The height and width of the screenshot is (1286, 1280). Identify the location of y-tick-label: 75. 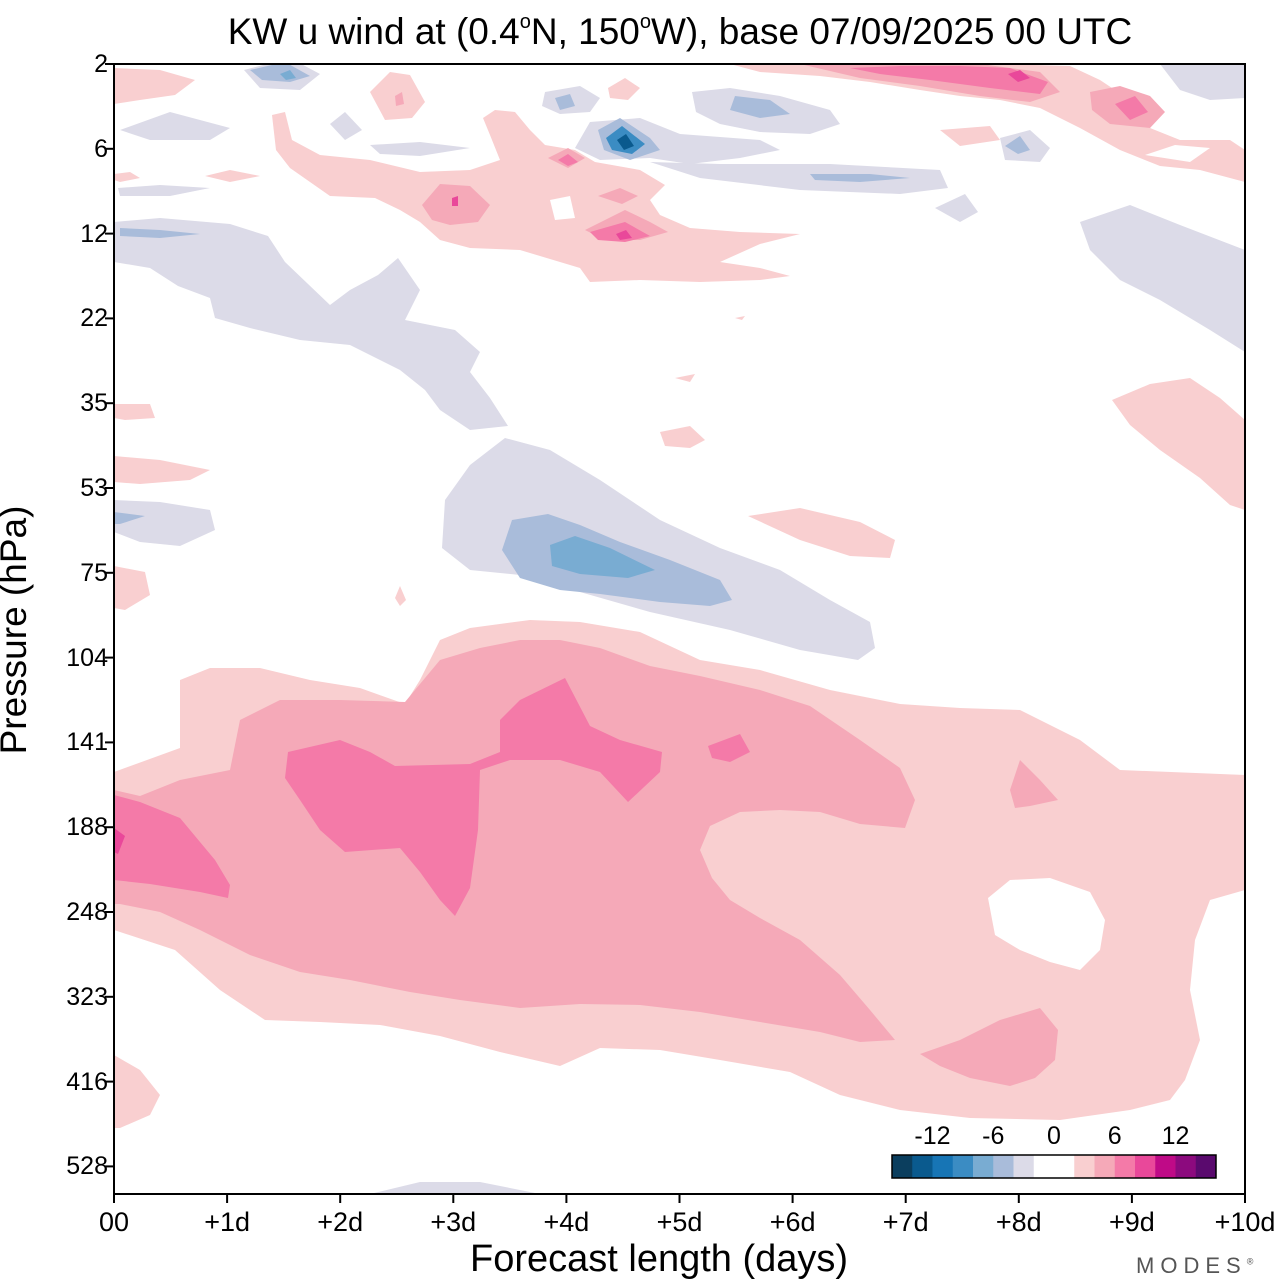
(94, 572).